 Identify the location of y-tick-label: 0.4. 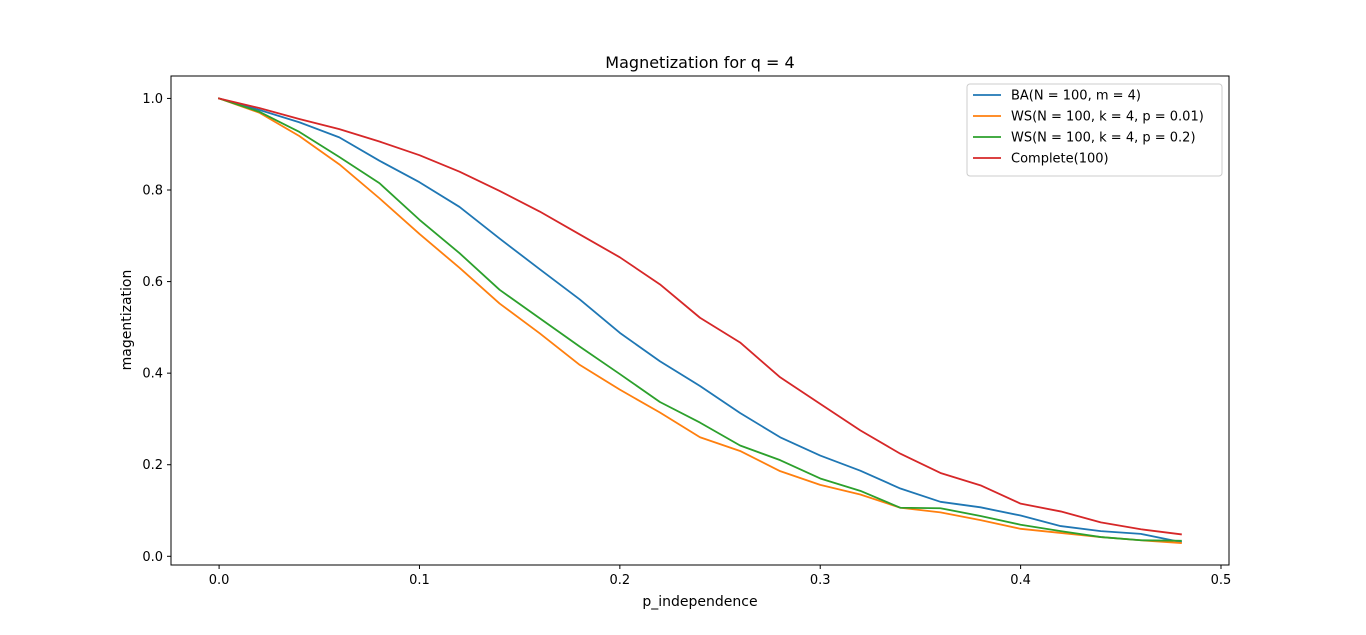
(152, 374).